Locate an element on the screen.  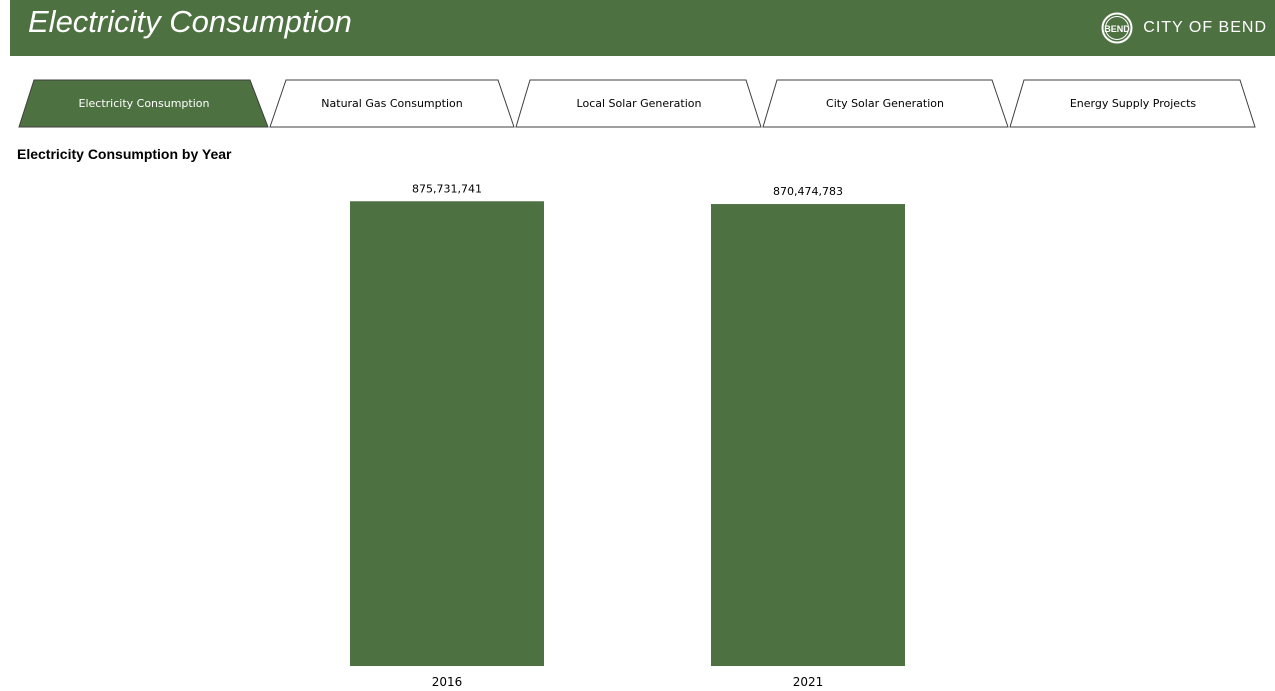
tab-label: Natural Gas Consumption is located at coordinates (392, 103).